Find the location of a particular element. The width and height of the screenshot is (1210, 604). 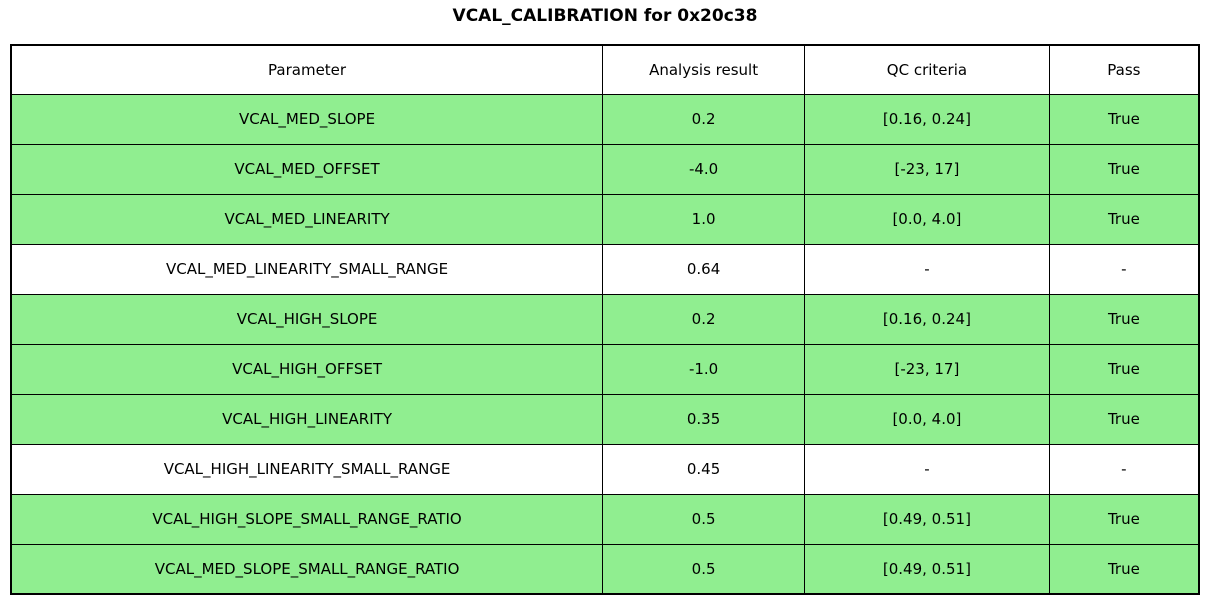

cell-analysis-result: 0.45 is located at coordinates (704, 469).